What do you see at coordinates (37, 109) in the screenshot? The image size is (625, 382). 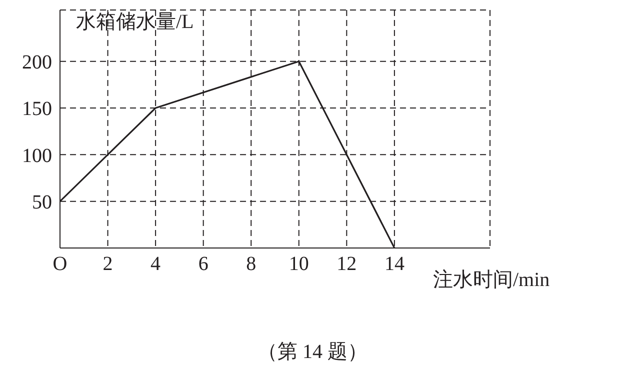 I see `y-tick-label: 150` at bounding box center [37, 109].